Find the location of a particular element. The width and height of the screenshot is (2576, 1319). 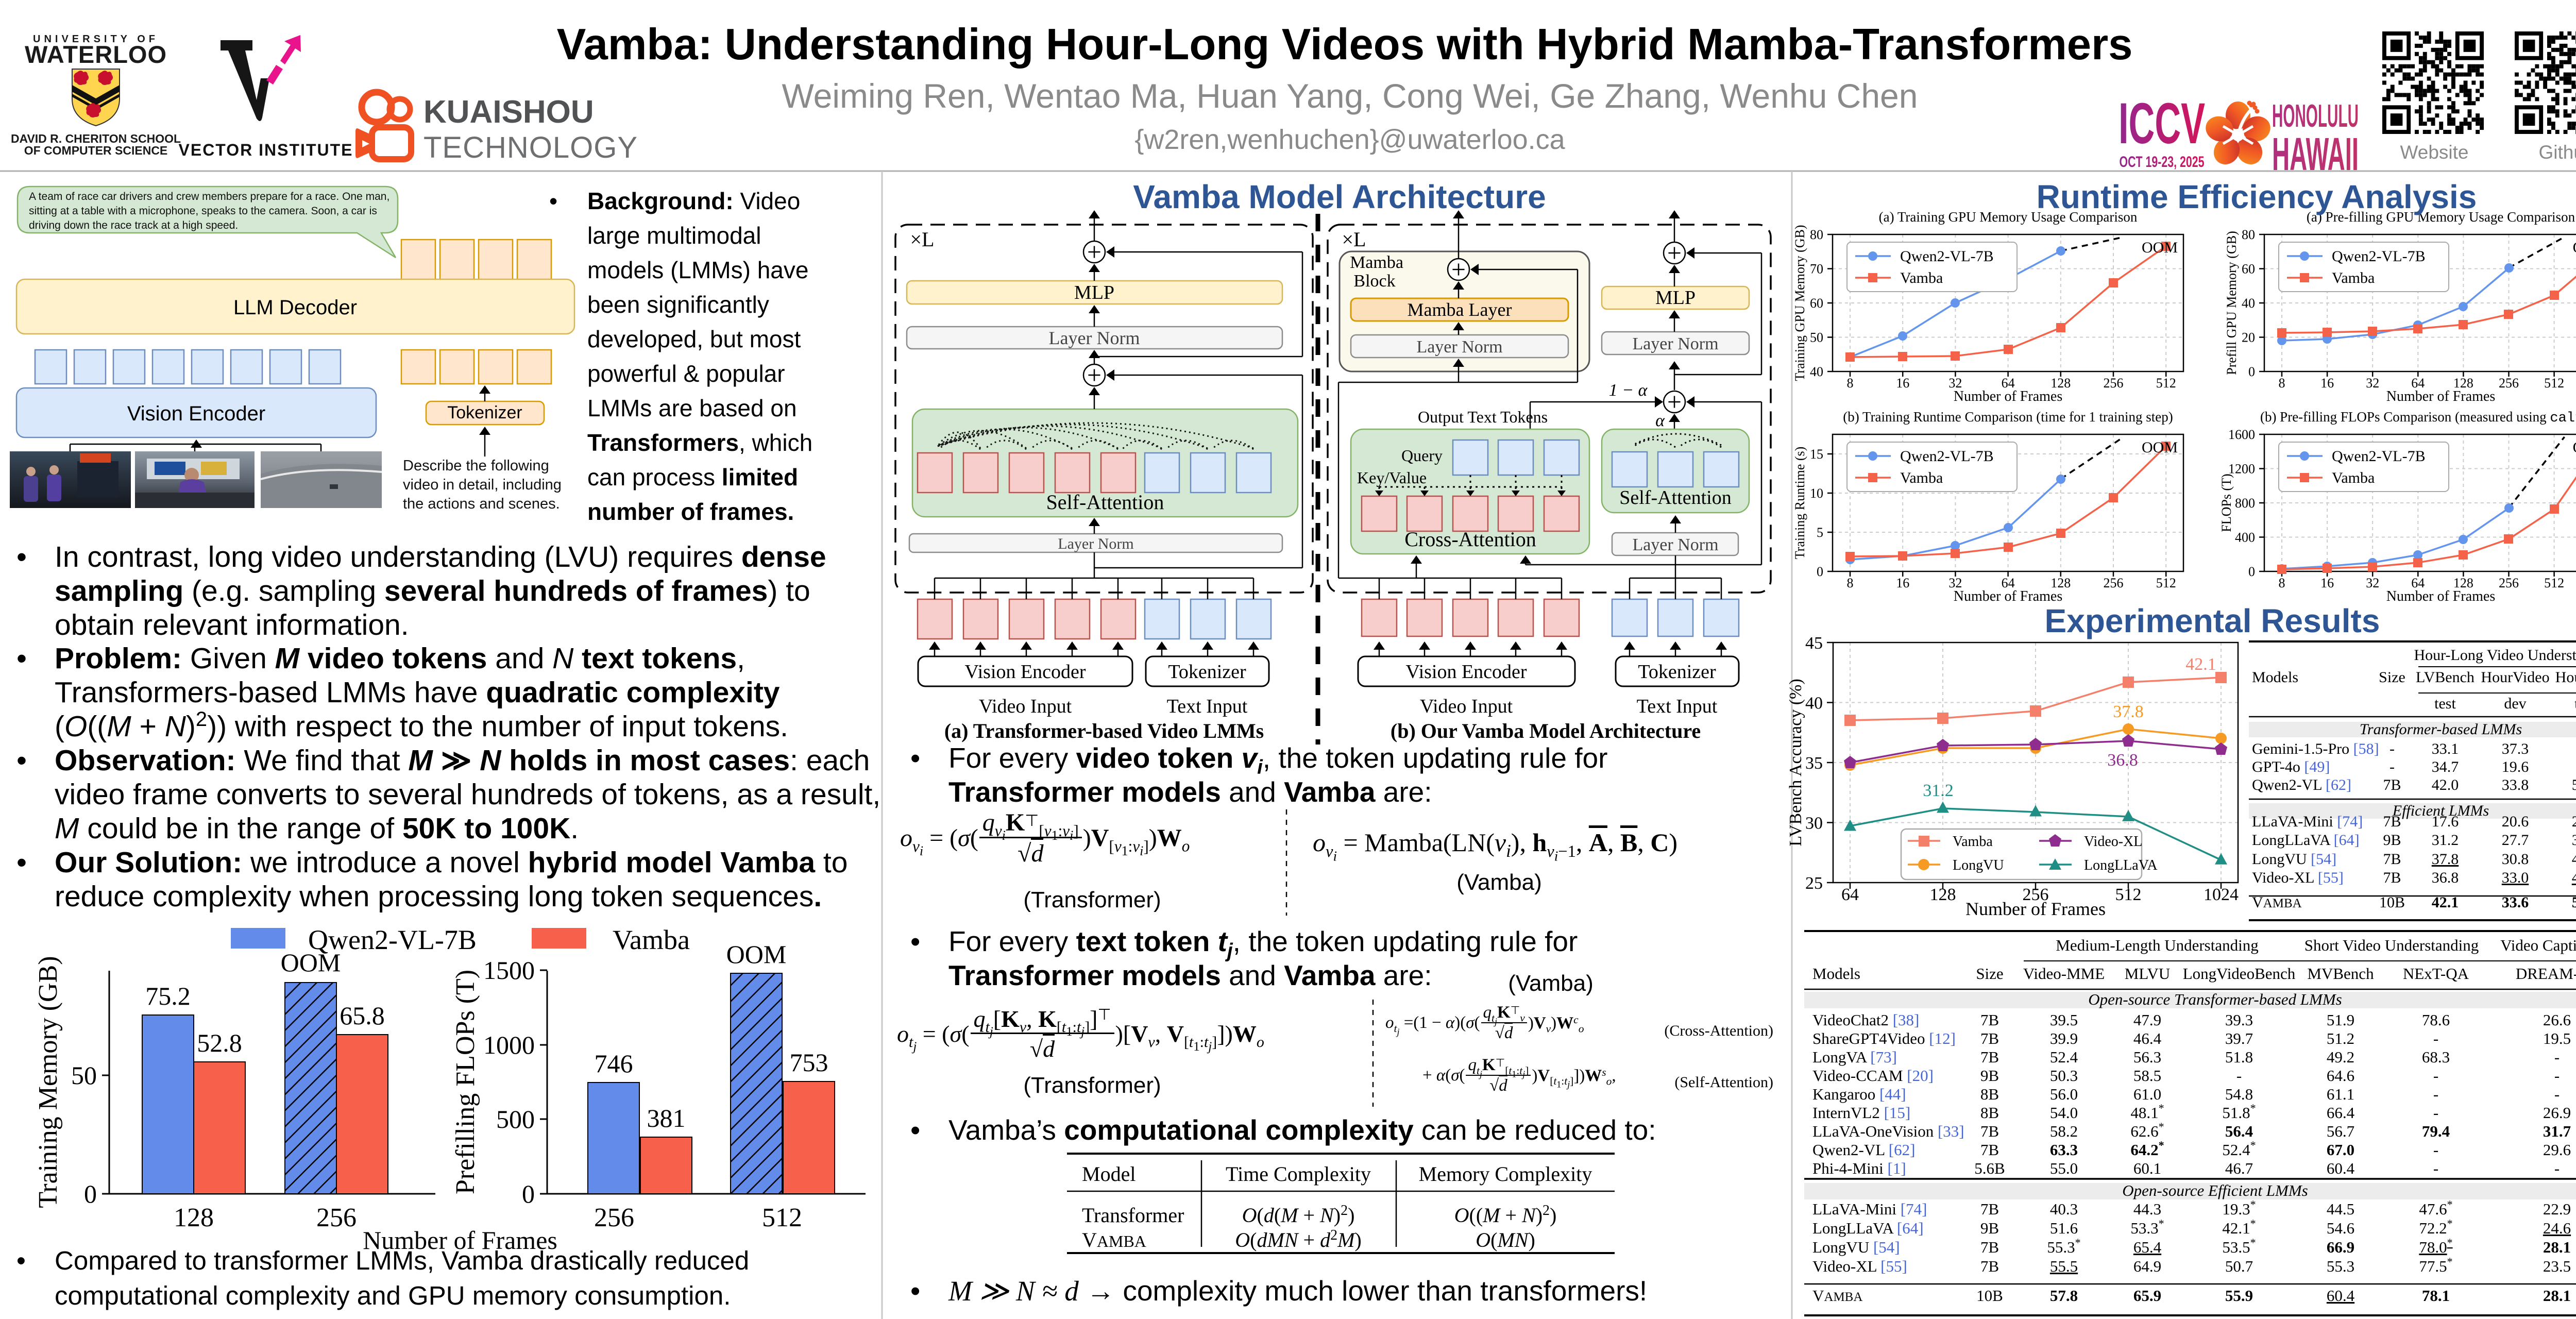

svg-text: 256 is located at coordinates (614, 1217).